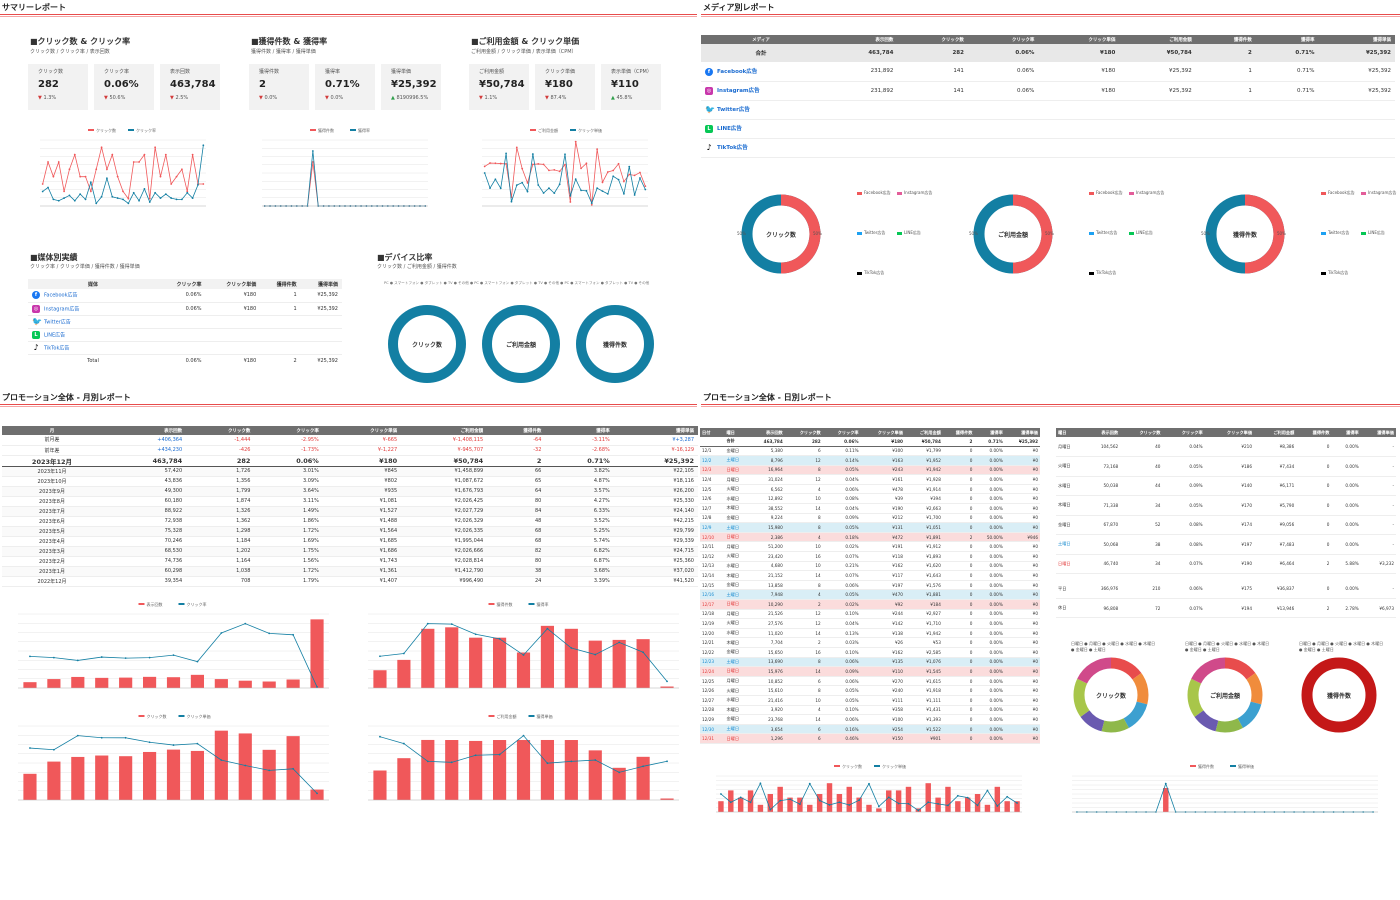 This screenshot has height=900, width=1400. What do you see at coordinates (1064, 505) in the screenshot?
I see `table-cell: 木曜日` at bounding box center [1064, 505].